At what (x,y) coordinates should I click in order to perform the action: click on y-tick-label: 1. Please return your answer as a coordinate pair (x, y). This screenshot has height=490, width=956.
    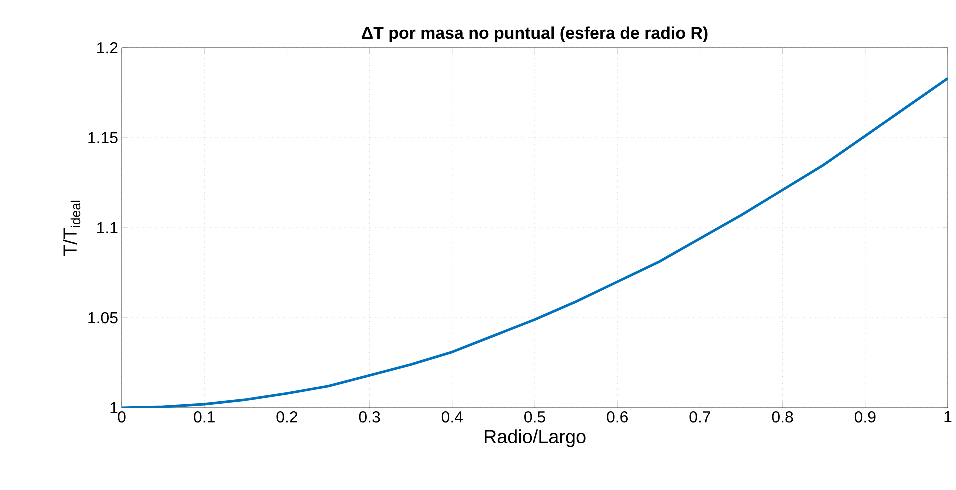
    Looking at the image, I should click on (114, 408).